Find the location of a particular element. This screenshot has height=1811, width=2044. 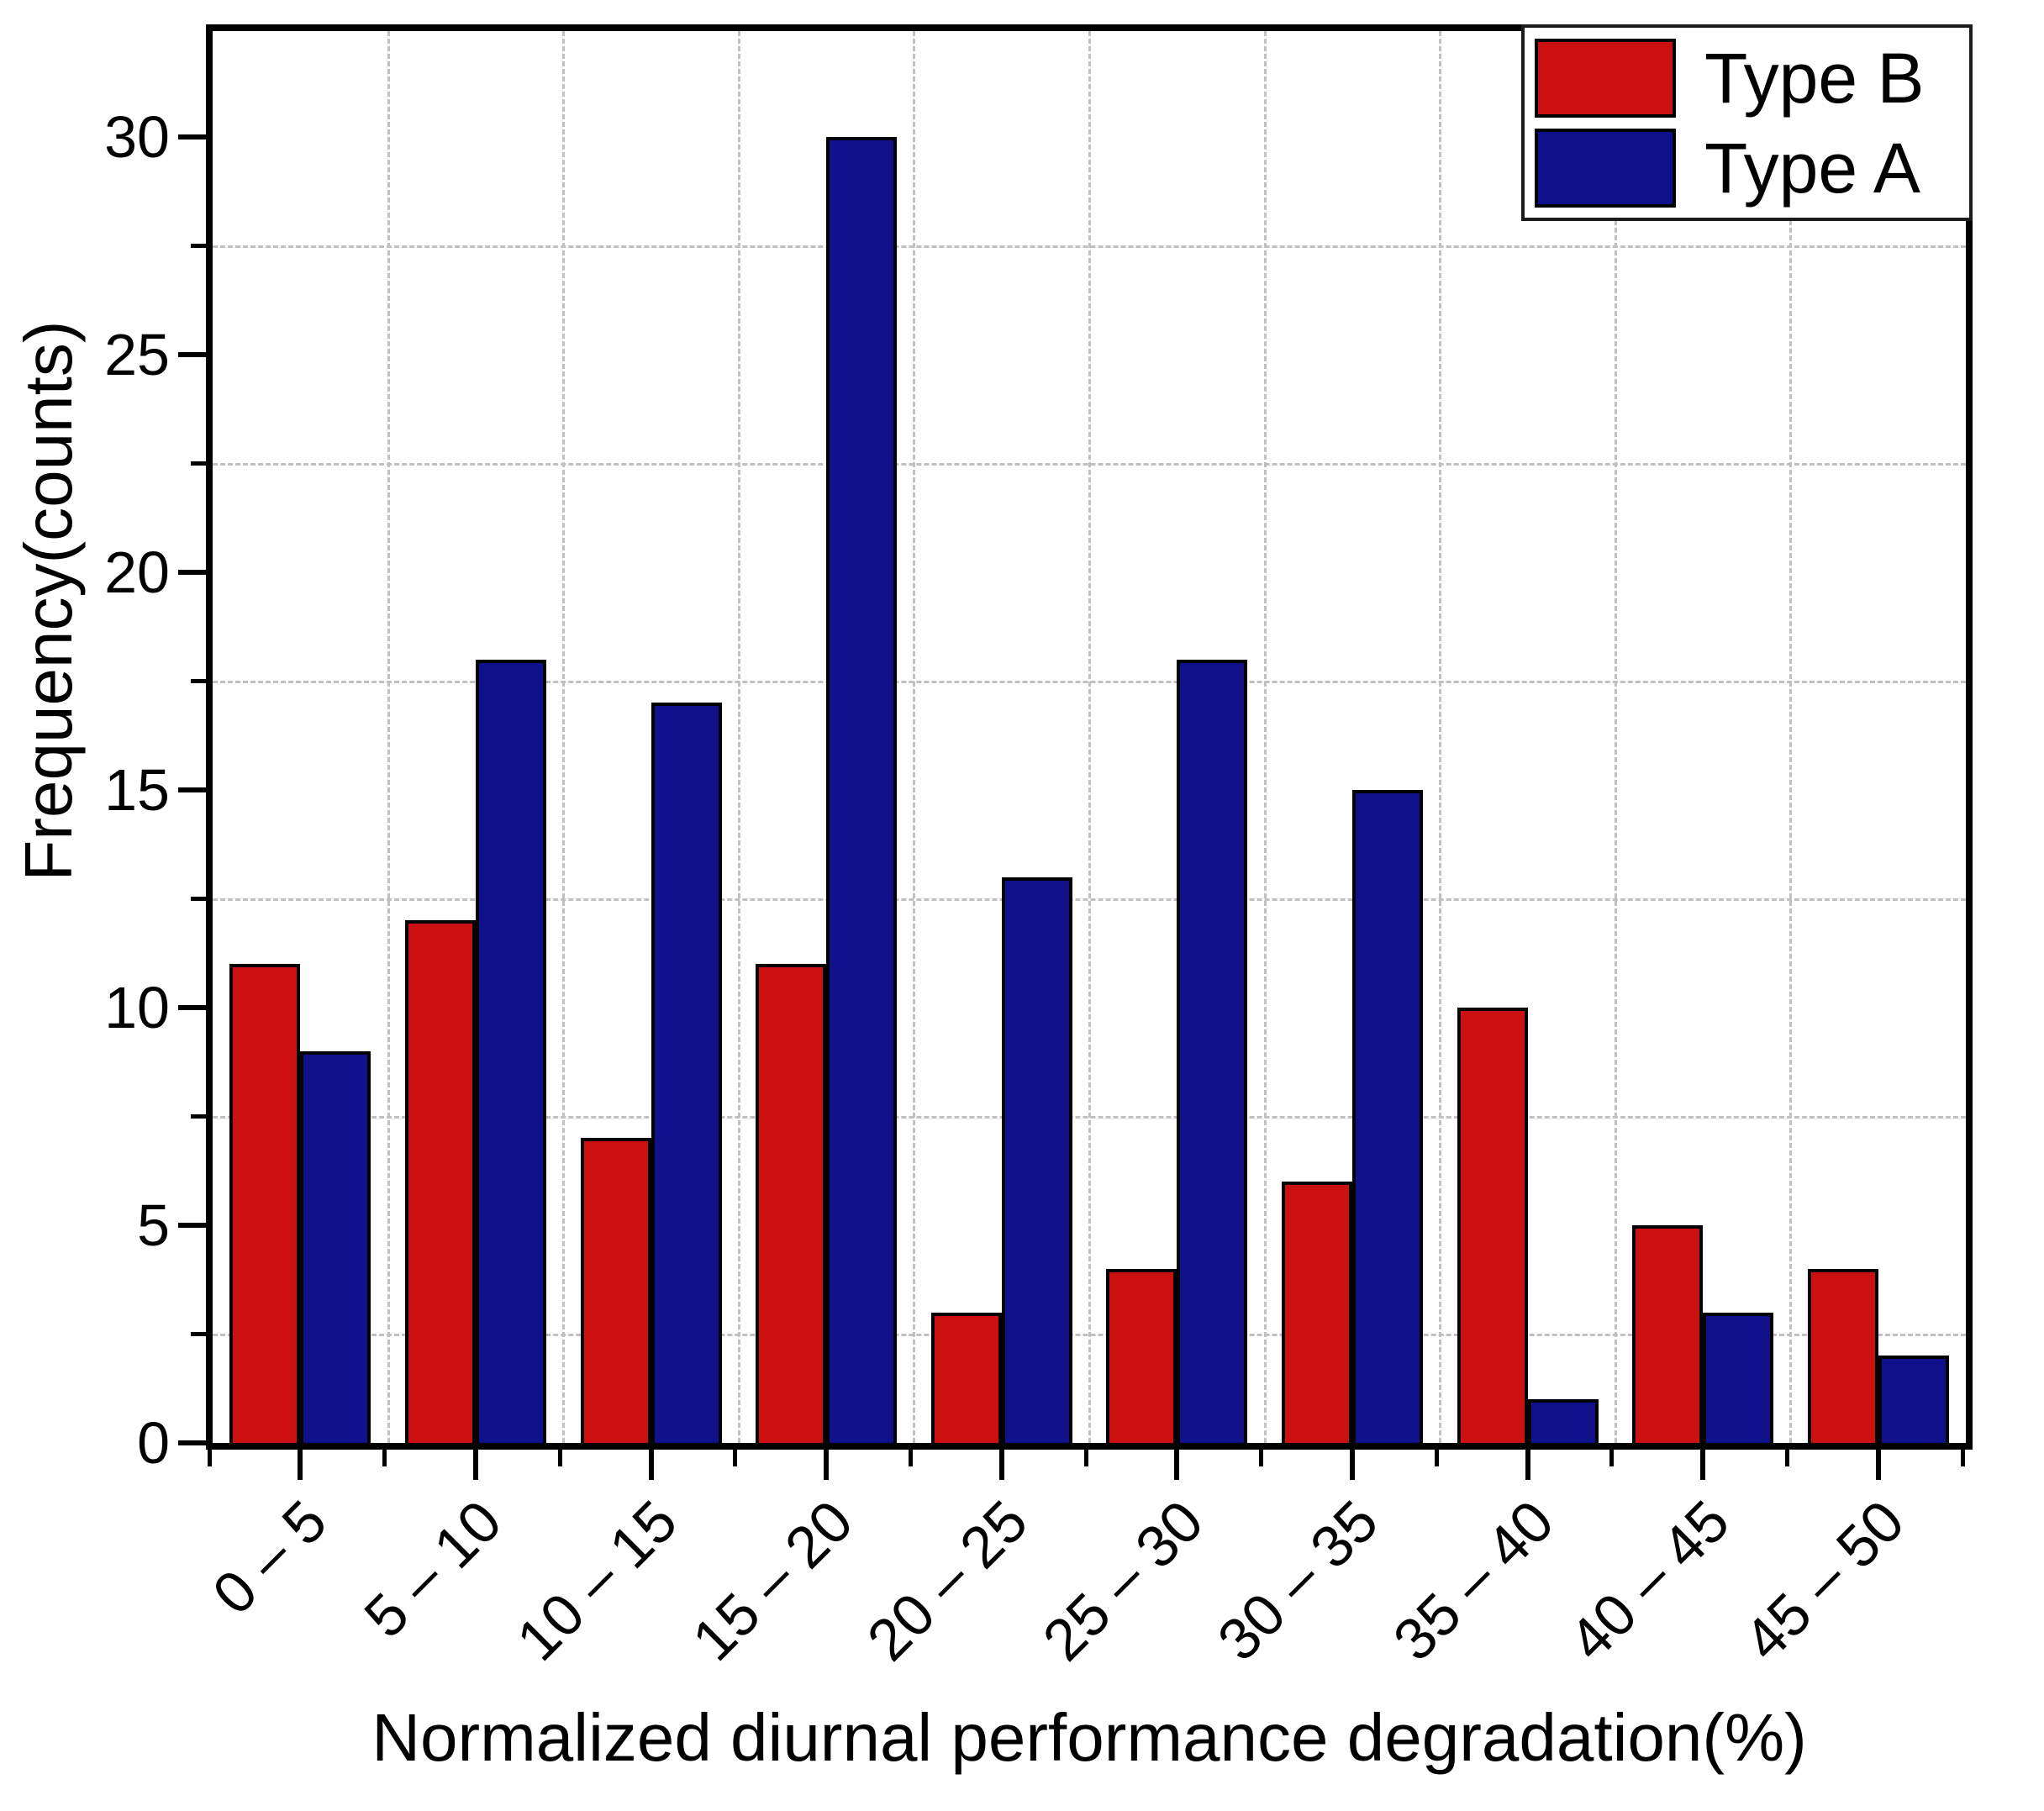

x-tick-label: 0 – 5 is located at coordinates (269, 1557).